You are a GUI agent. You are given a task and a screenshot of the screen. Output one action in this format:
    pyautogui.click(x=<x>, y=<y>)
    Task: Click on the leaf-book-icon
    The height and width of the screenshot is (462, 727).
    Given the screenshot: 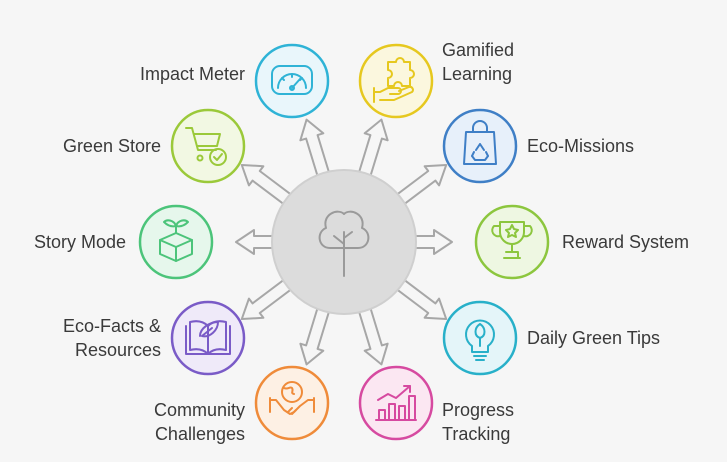 What is the action you would take?
    pyautogui.click(x=208, y=337)
    